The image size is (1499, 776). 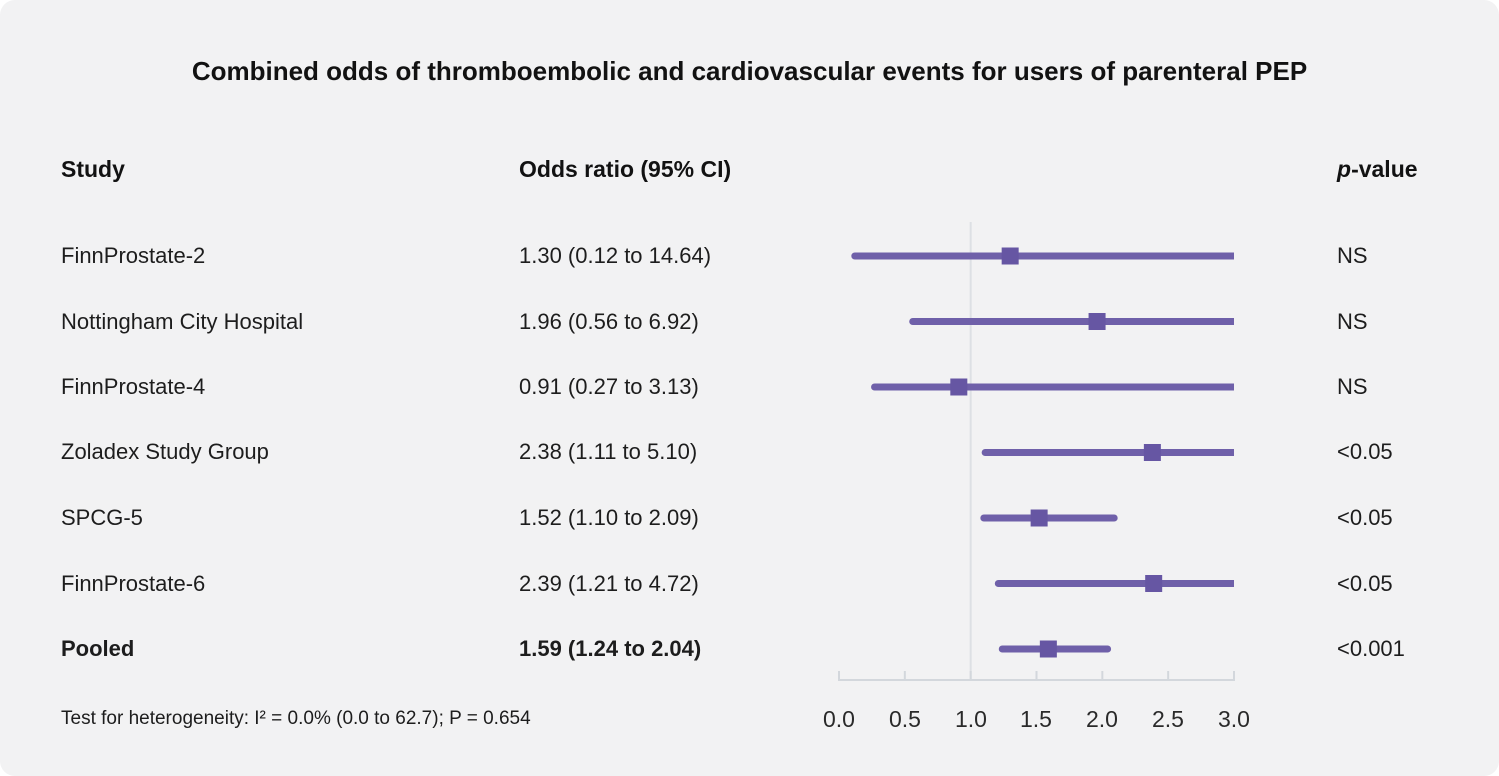 What do you see at coordinates (749, 256) in the screenshot?
I see `table-row: FinnProstate-2 1.30 (0.12 to 14.64) NS` at bounding box center [749, 256].